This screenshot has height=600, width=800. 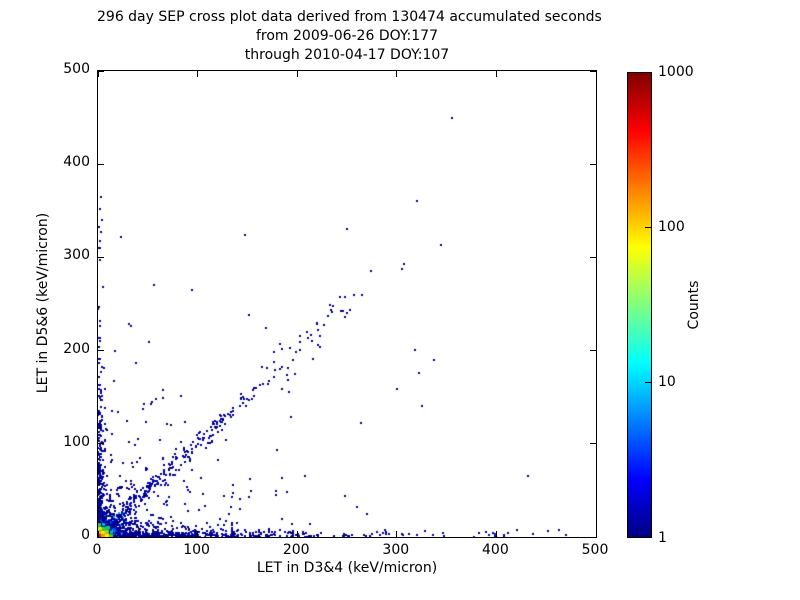 I want to click on y-axis-label: LET in D5&6 (keV/micron), so click(x=43, y=303).